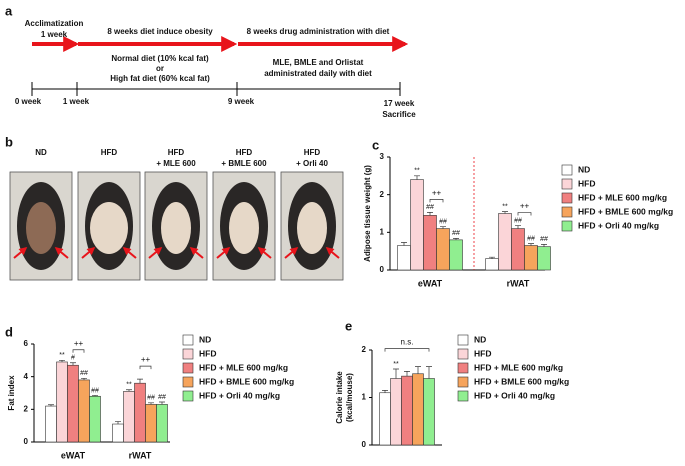  Describe the element at coordinates (160, 78) in the screenshot. I see `phase-note: High fat diet (60% kcal fat)` at that location.